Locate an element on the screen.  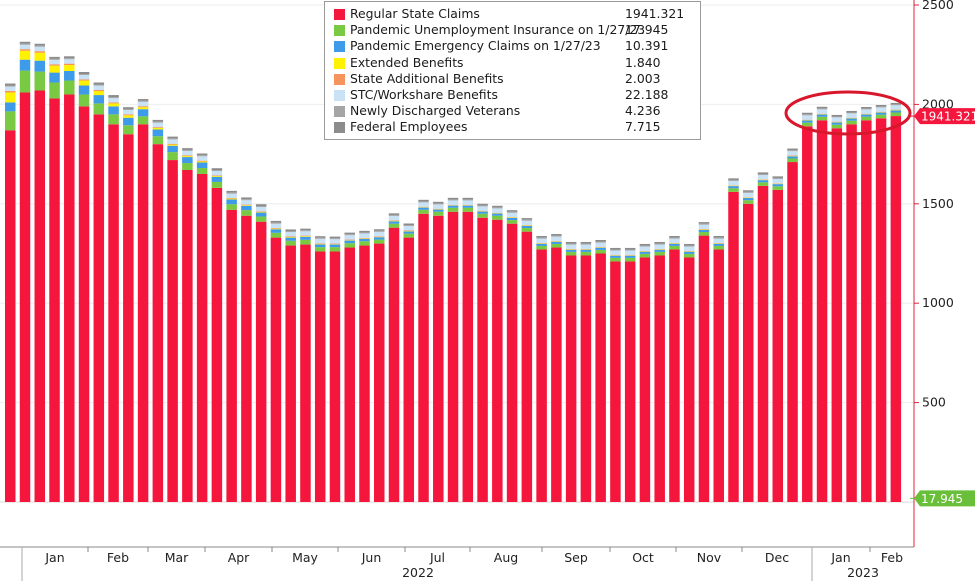
x-month-label: Feb is located at coordinates (892, 557).